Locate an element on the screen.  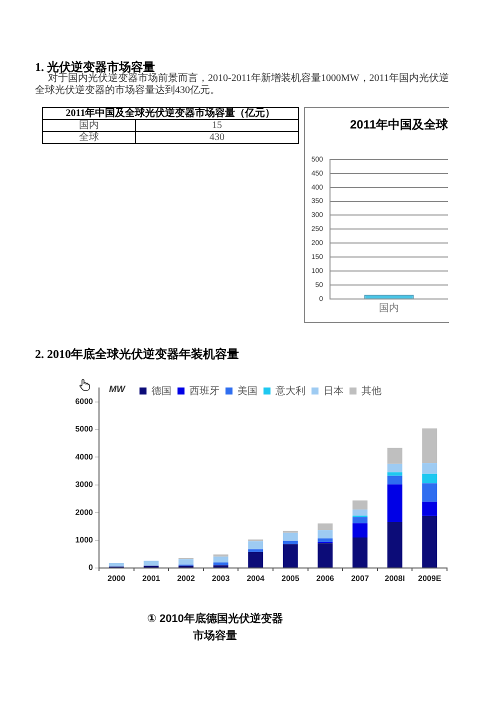
x-tick-label: 2006 is located at coordinates (325, 579).